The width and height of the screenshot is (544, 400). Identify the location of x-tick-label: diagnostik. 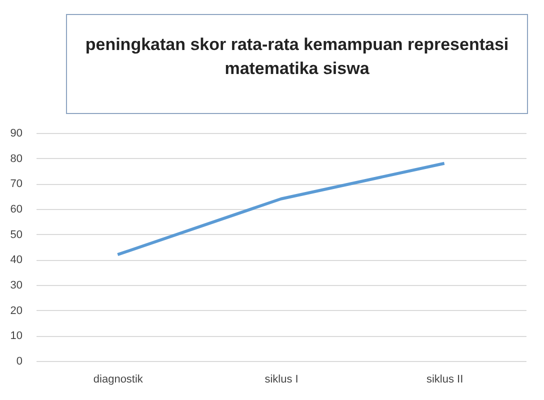
(118, 380).